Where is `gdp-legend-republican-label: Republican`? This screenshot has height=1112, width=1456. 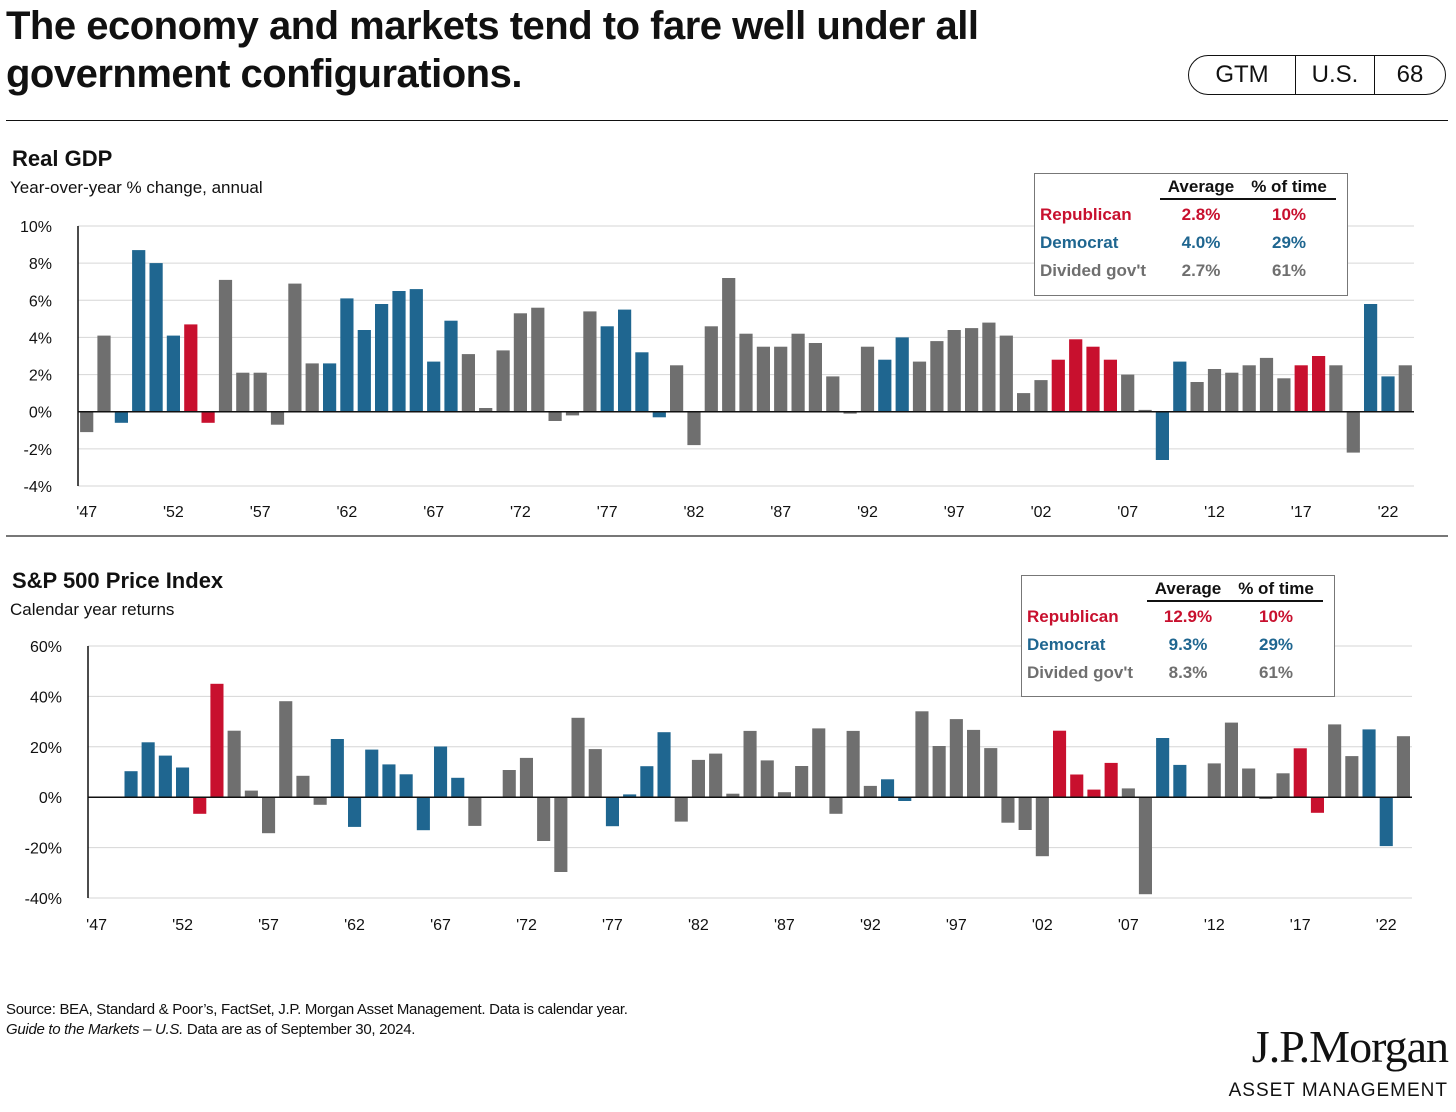 gdp-legend-republican-label: Republican is located at coordinates (1086, 214).